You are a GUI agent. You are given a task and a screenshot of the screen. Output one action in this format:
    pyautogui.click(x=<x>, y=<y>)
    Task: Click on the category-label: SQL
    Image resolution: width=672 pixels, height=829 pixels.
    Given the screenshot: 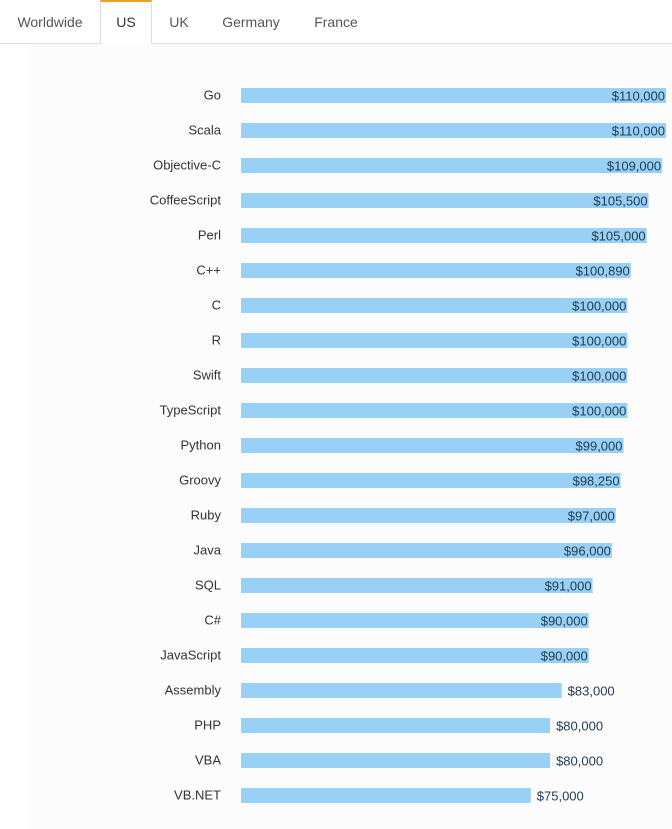 What is the action you would take?
    pyautogui.click(x=208, y=585)
    